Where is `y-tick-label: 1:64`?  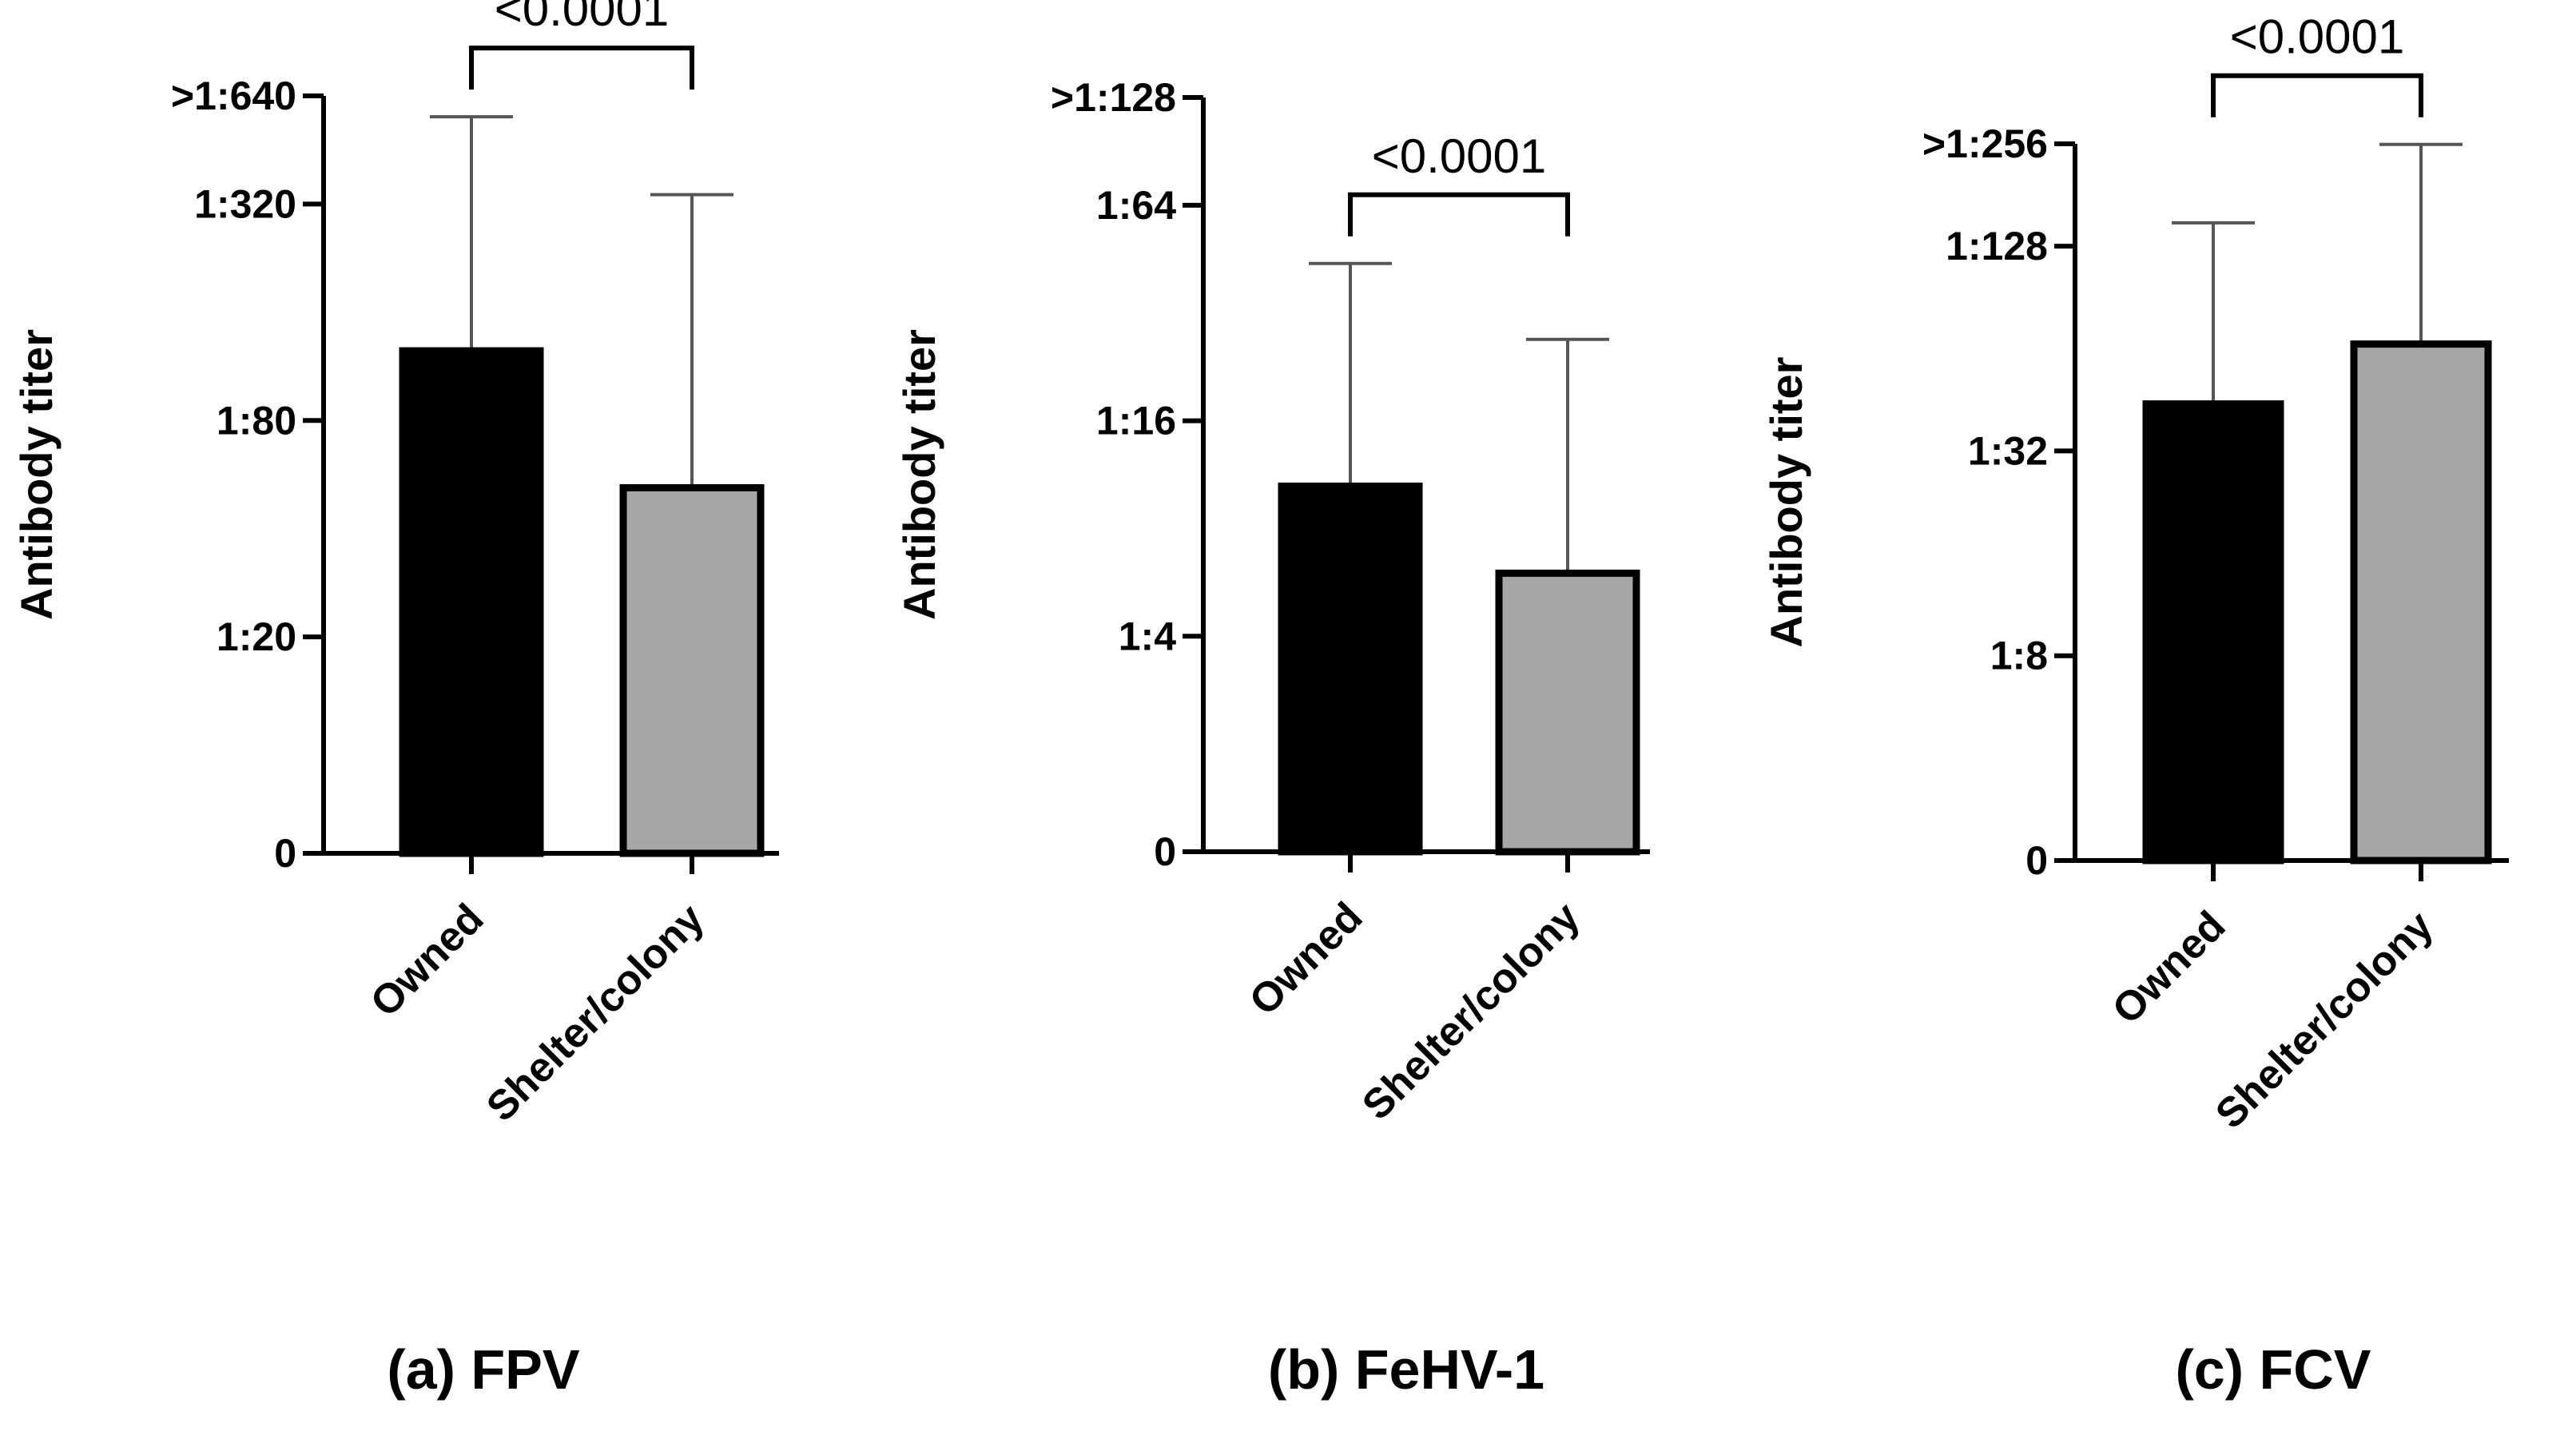
y-tick-label: 1:64 is located at coordinates (1136, 205).